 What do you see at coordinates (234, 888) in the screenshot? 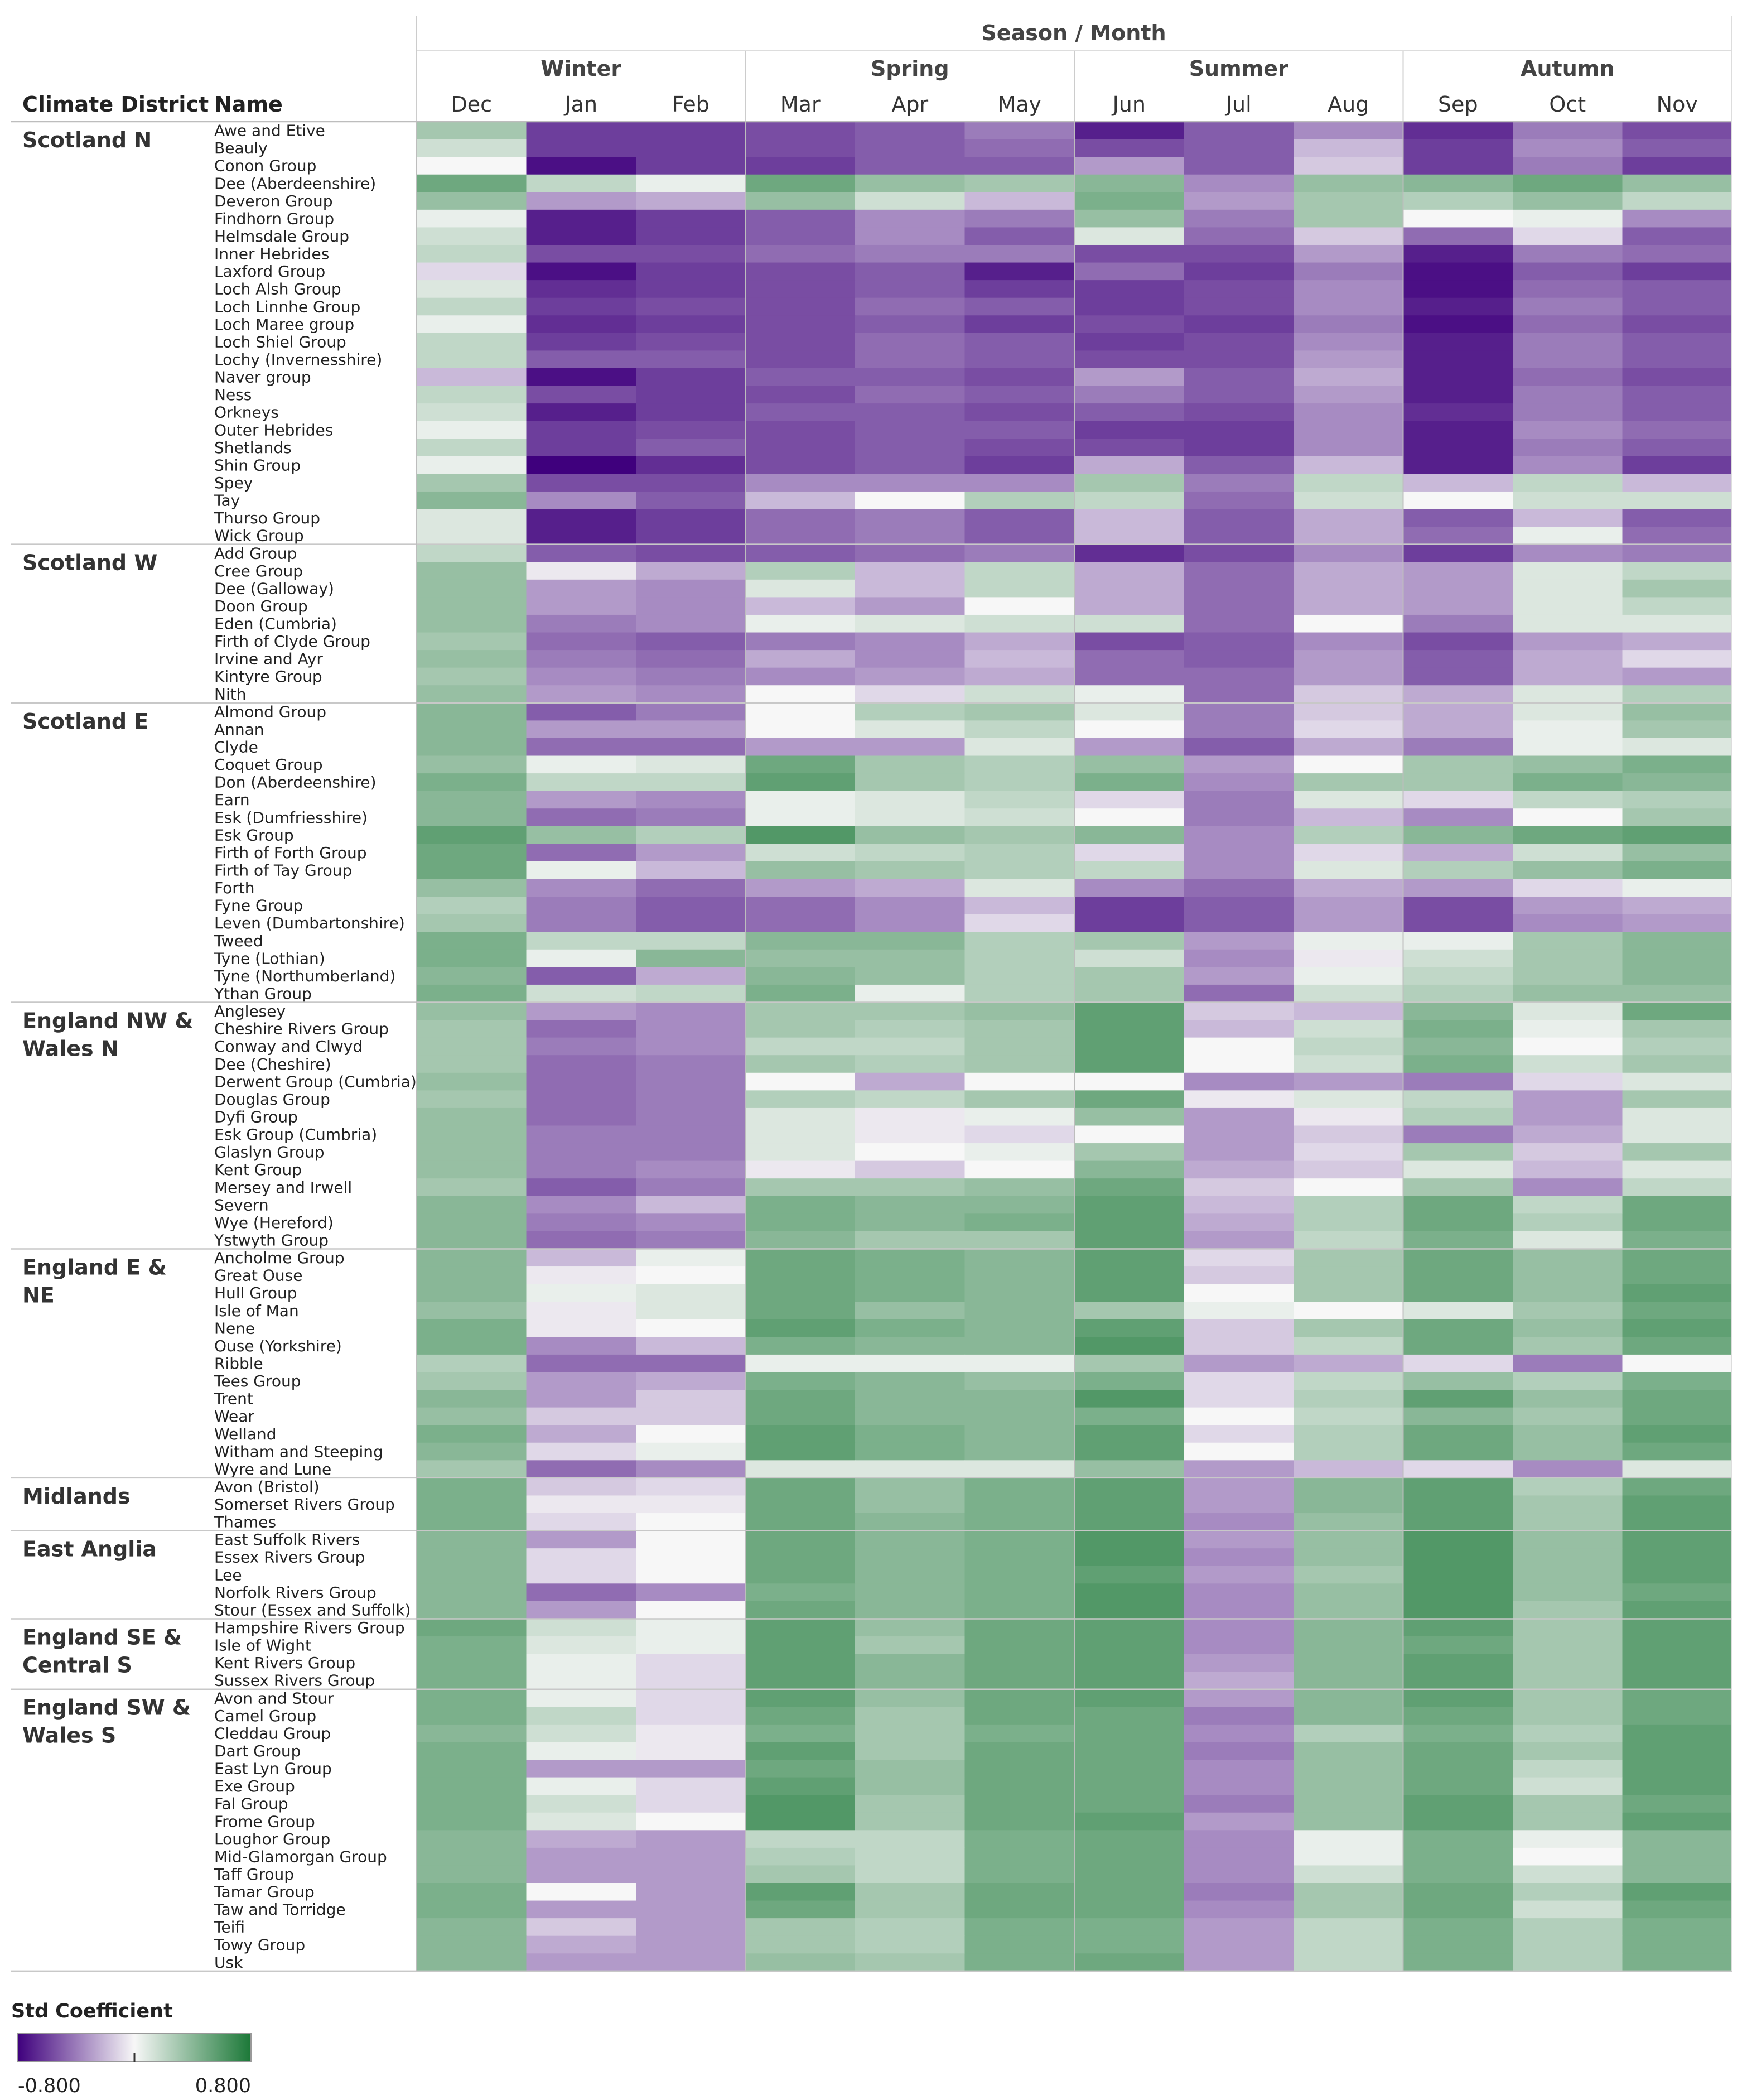
I see `row-label-forth: Forth` at bounding box center [234, 888].